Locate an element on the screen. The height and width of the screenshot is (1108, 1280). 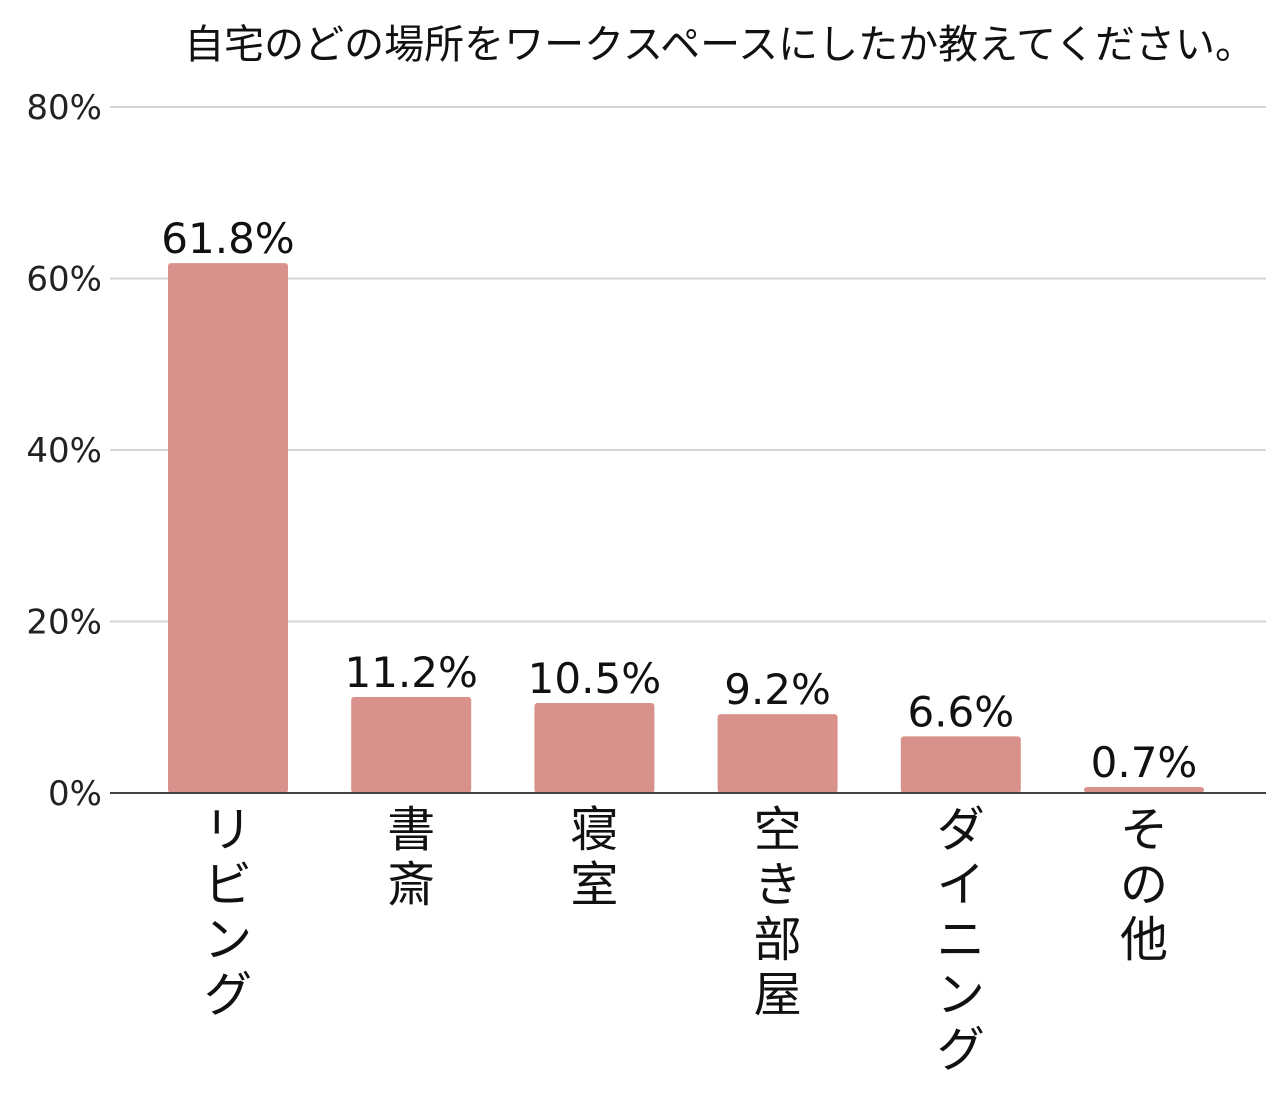
x-category-label: その他 is located at coordinates (1144, 885).